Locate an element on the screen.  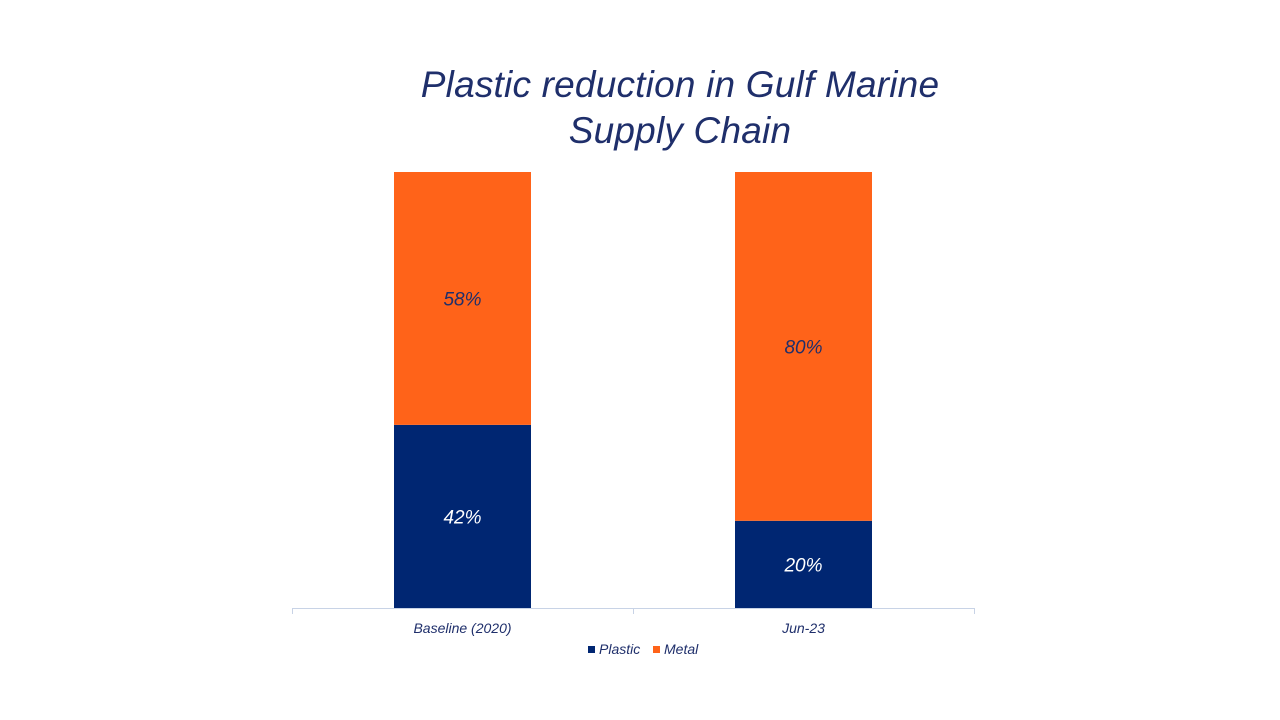
data-label-plastic-2: 20% is located at coordinates (802, 565).